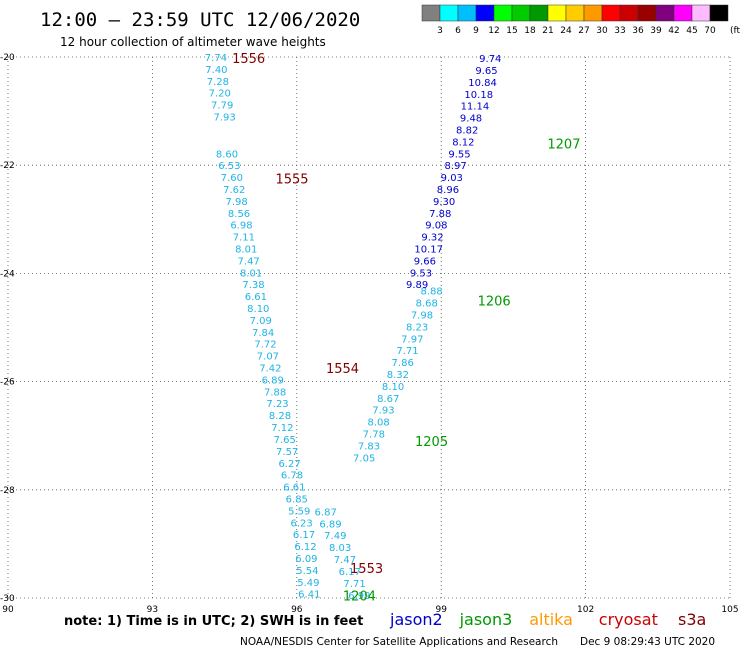 This screenshot has width=740, height=650. Describe the element at coordinates (200, 20) in the screenshot. I see `chart-title: 12:00 – 23:59 UTC 12/06/2020` at that location.